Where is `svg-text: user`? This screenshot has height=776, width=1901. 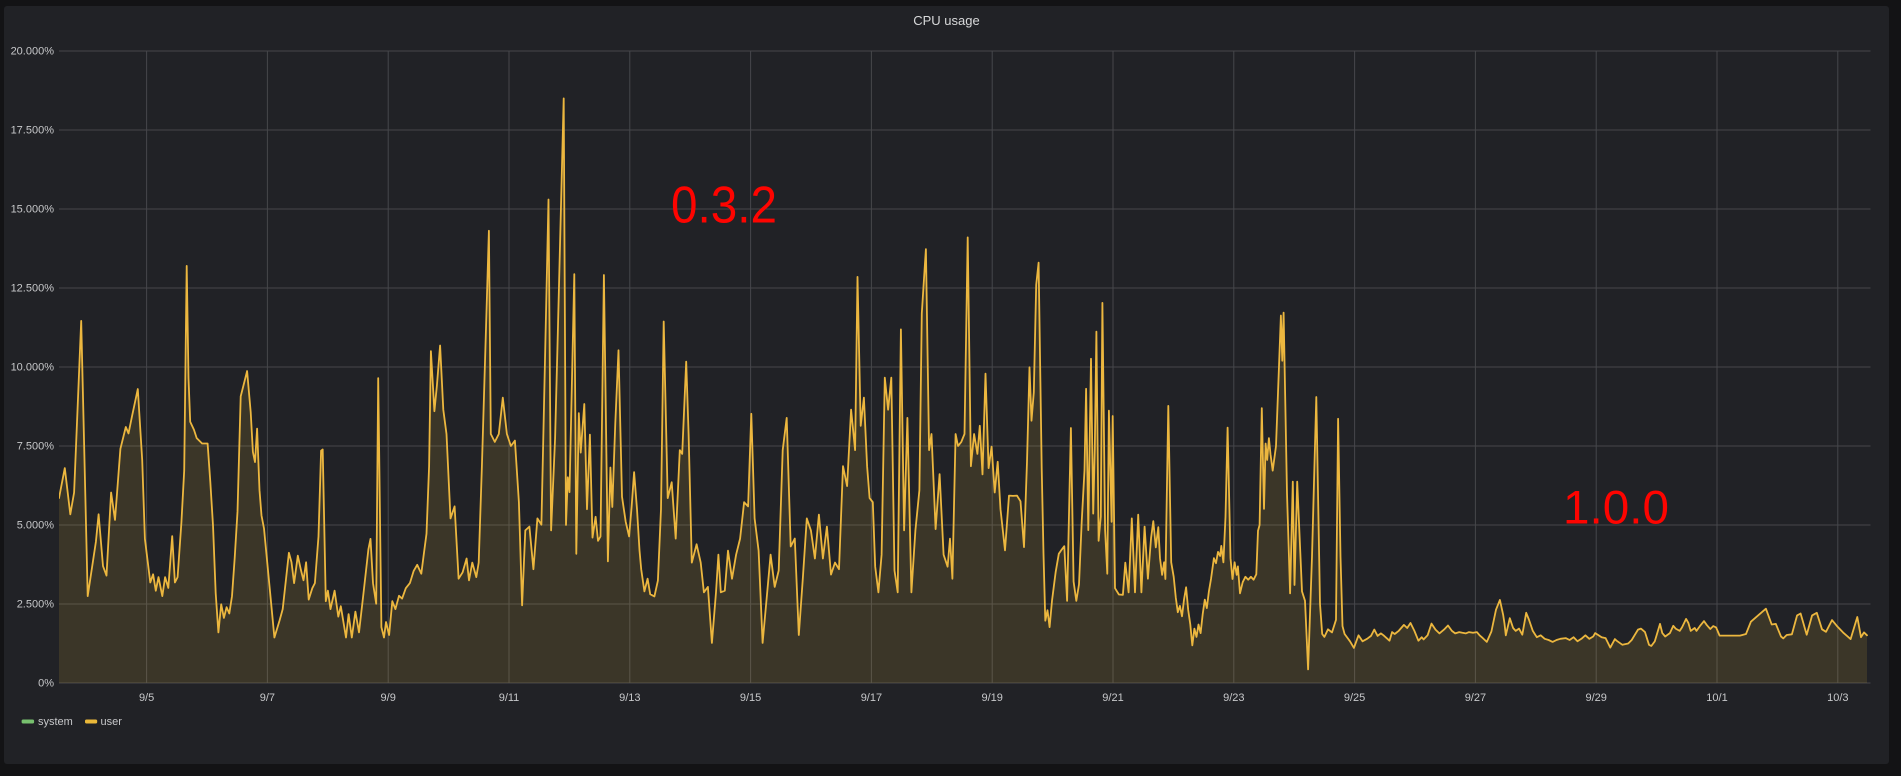
svg-text: user is located at coordinates (112, 722).